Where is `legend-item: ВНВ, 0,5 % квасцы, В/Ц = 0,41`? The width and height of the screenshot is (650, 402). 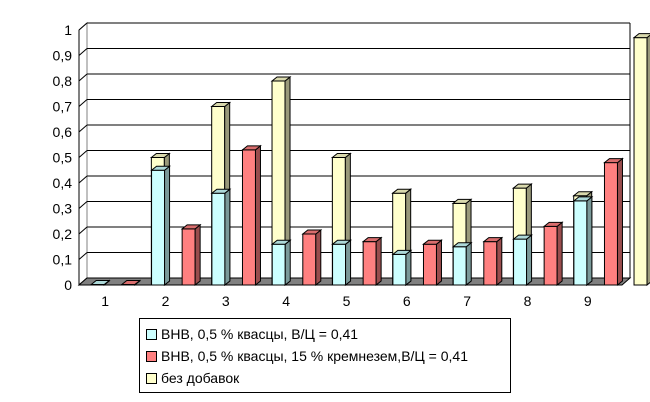 legend-item: ВНВ, 0,5 % квасцы, В/Ц = 0,41 is located at coordinates (328, 334).